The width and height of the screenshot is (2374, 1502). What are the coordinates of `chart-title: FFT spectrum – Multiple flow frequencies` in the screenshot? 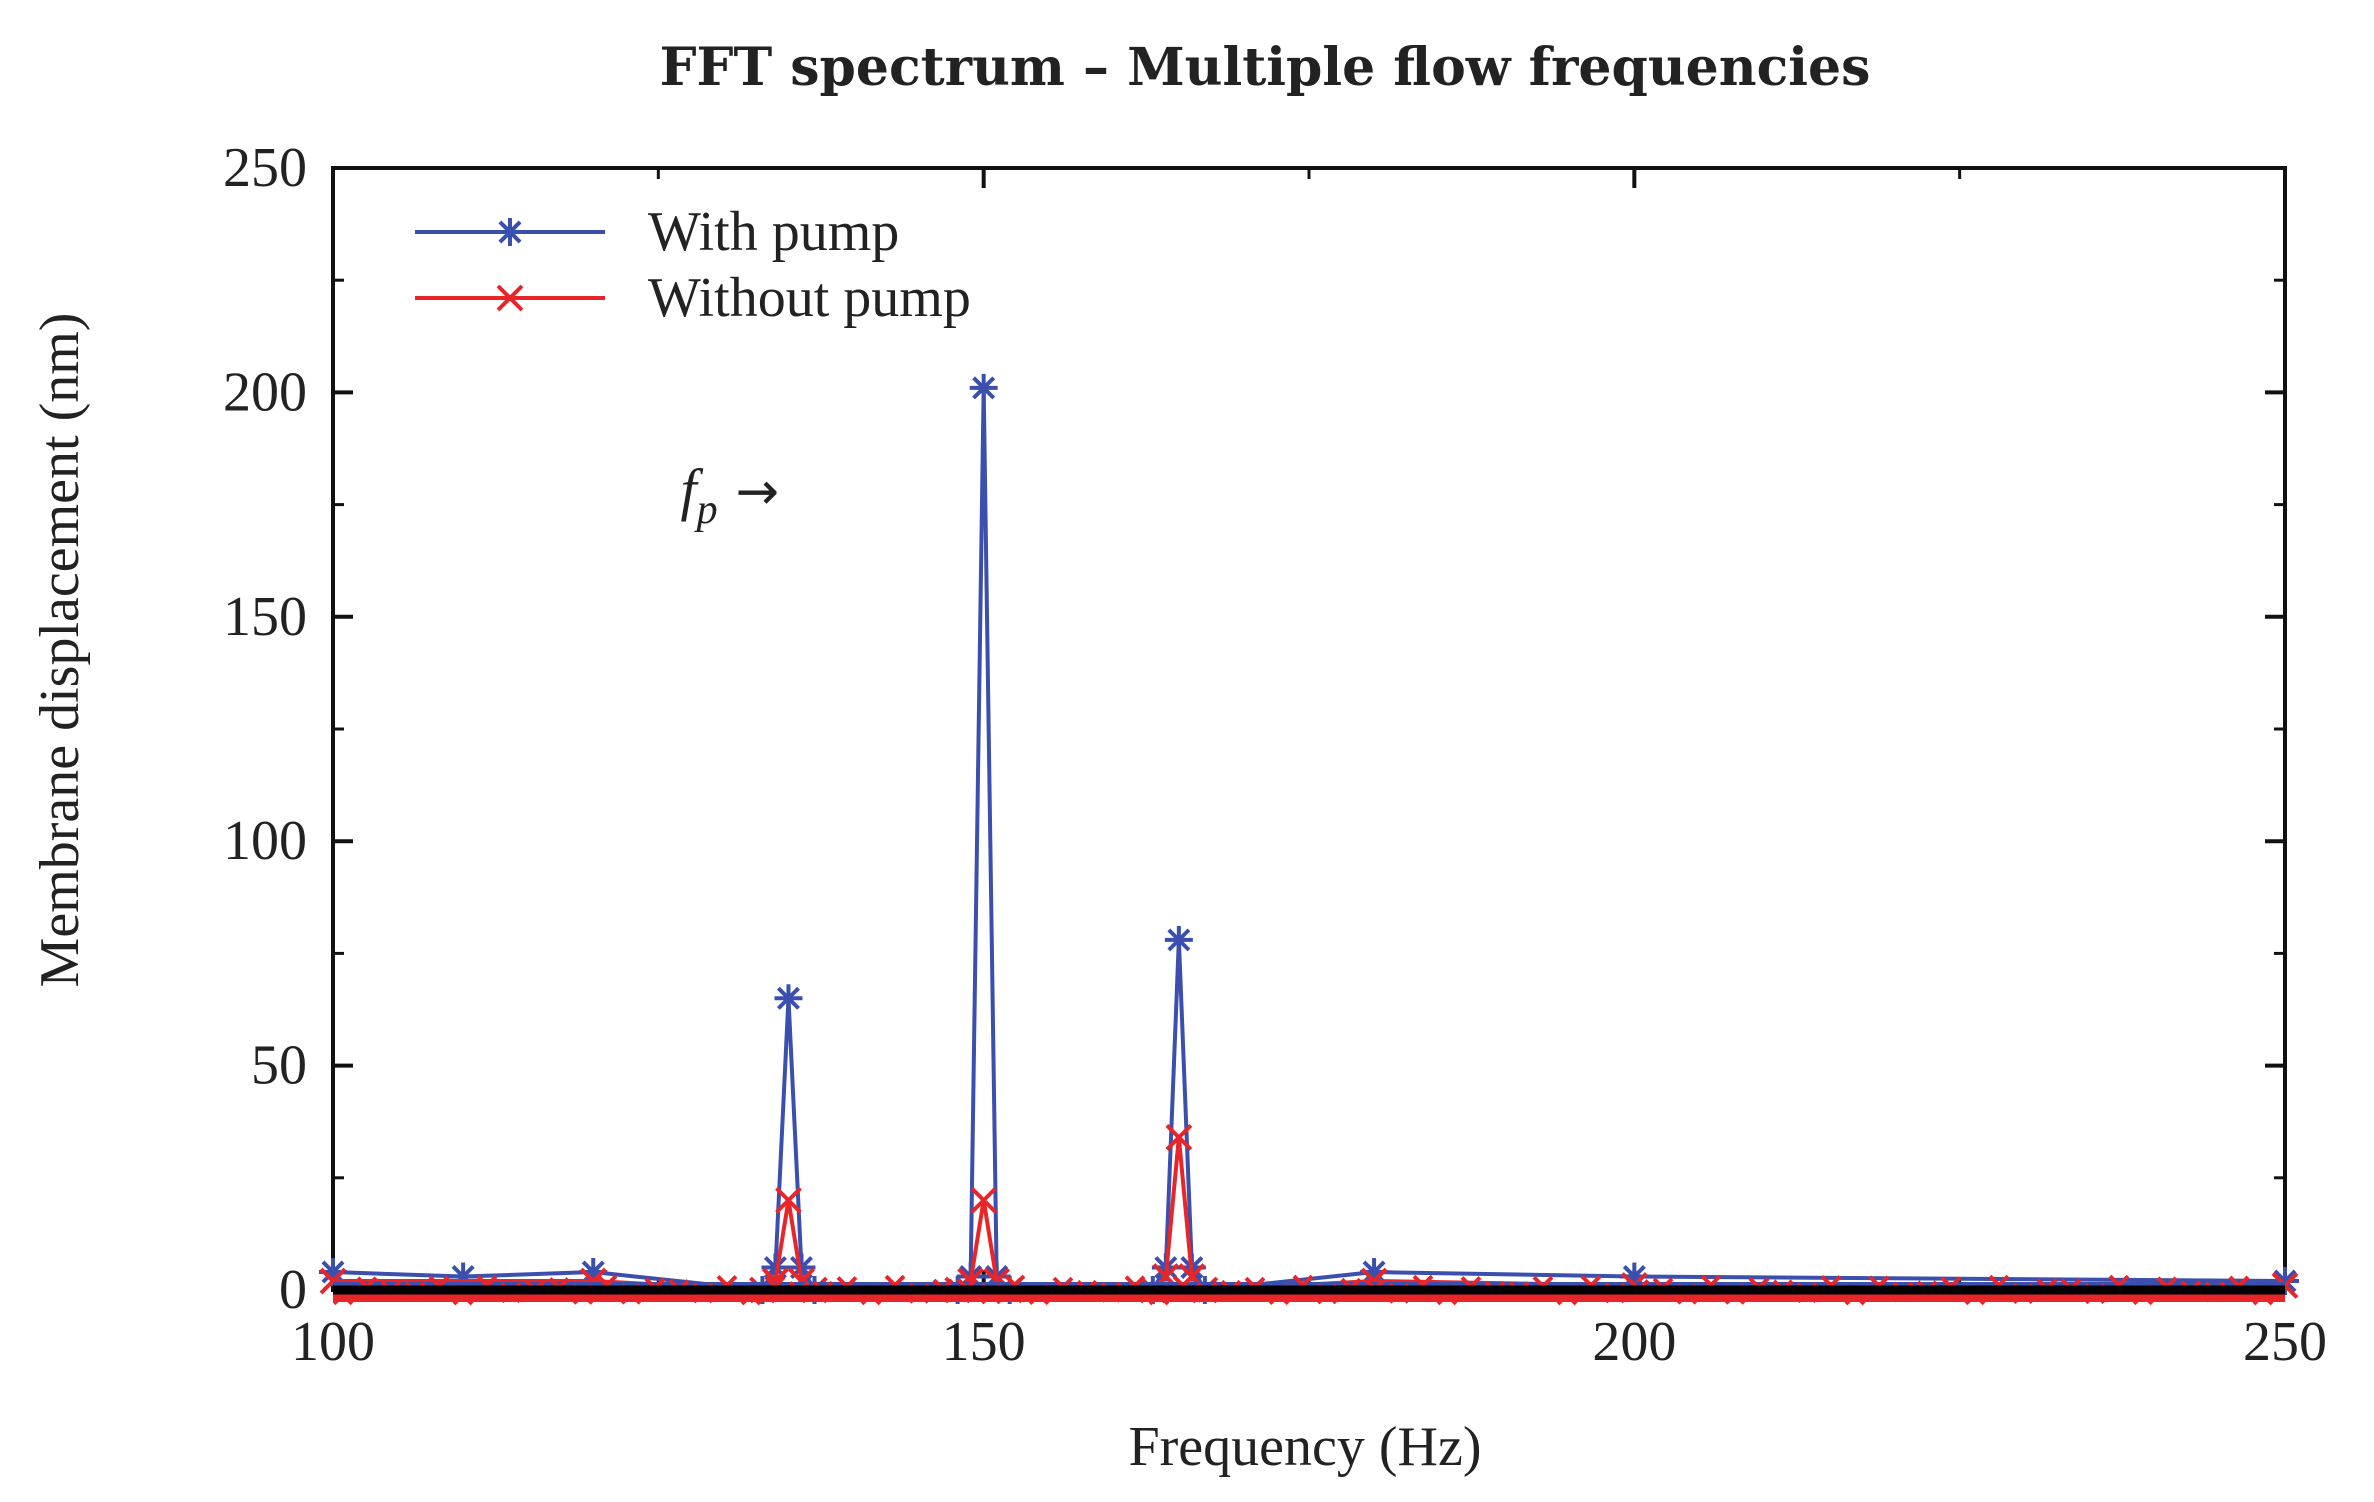 It's located at (1265, 67).